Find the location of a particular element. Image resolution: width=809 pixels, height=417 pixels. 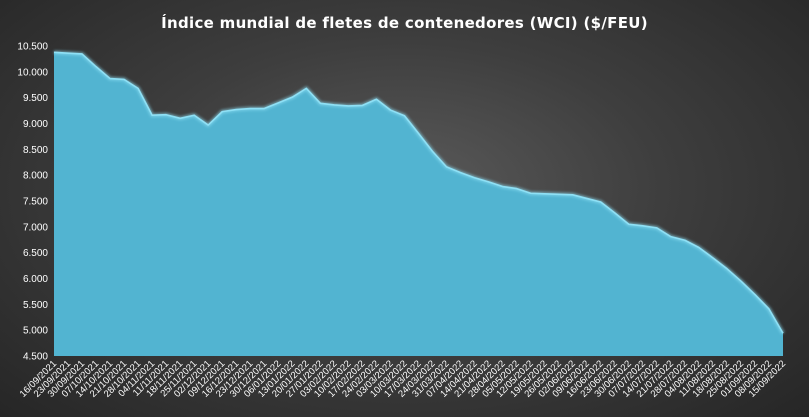

y-tick-label: 5.000 is located at coordinates (35, 331).